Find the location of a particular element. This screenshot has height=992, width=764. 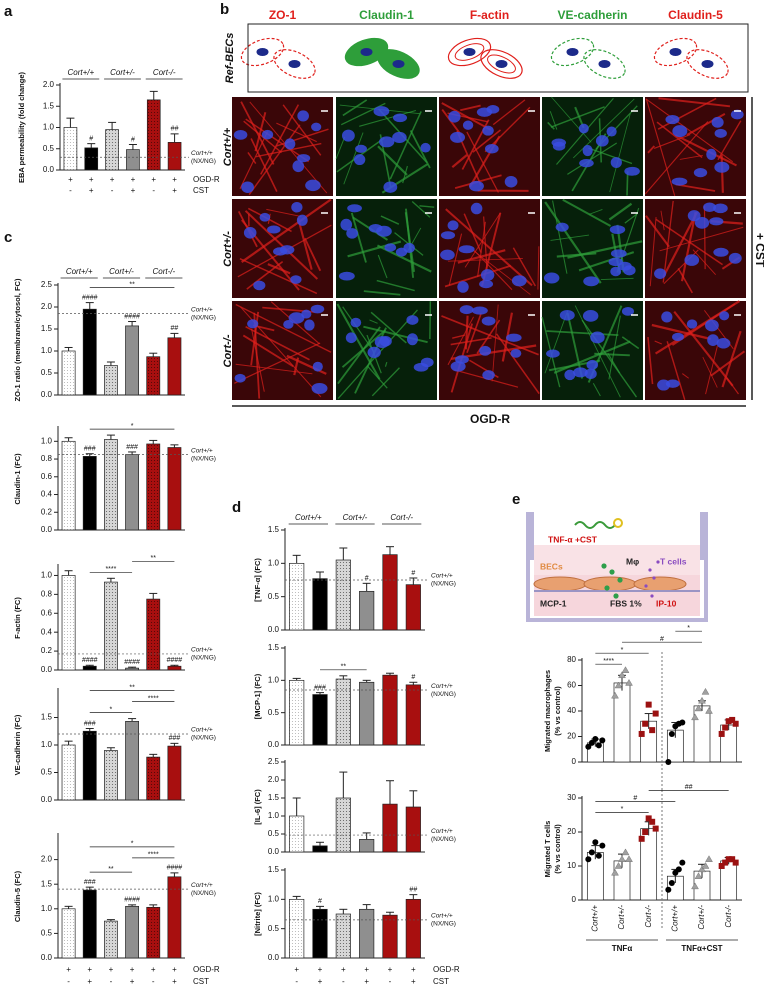

column-title: Claudin-5 is located at coordinates (695, 15).